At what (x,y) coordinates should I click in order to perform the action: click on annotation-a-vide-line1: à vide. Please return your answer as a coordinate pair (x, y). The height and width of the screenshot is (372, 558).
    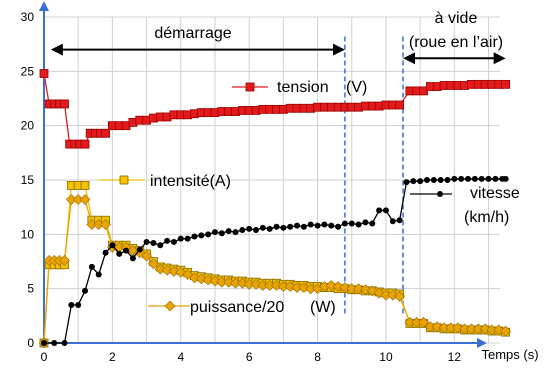
    Looking at the image, I should click on (456, 18).